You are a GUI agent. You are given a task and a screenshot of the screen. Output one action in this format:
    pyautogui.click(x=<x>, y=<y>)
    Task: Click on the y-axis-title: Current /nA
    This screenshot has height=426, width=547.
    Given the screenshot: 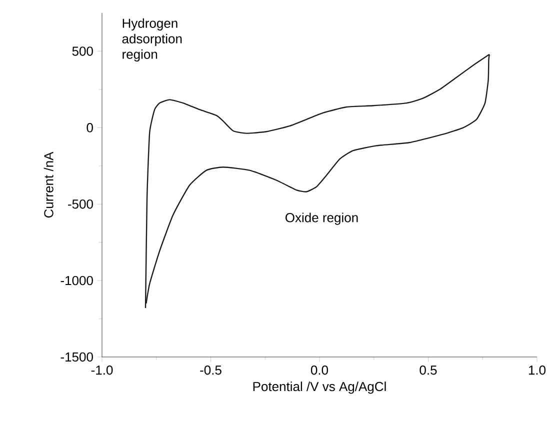 What is the action you would take?
    pyautogui.click(x=49, y=185)
    